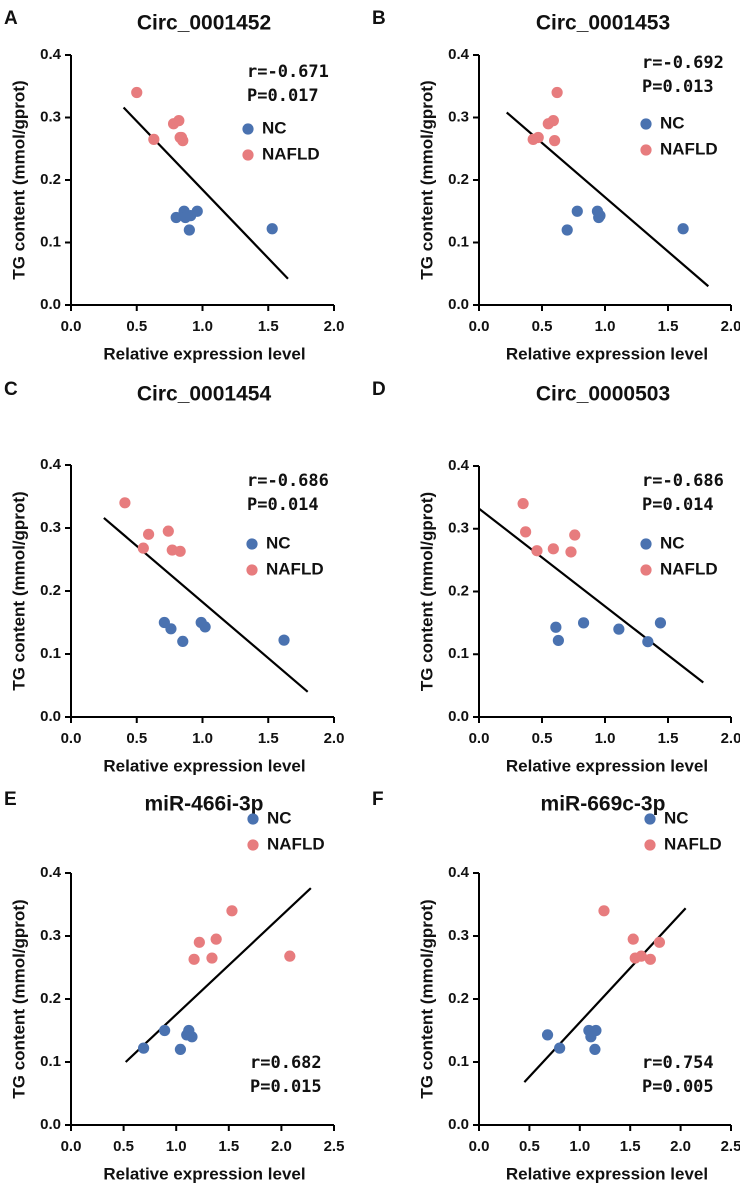  What do you see at coordinates (11, 18) in the screenshot?
I see `panel-label: A` at bounding box center [11, 18].